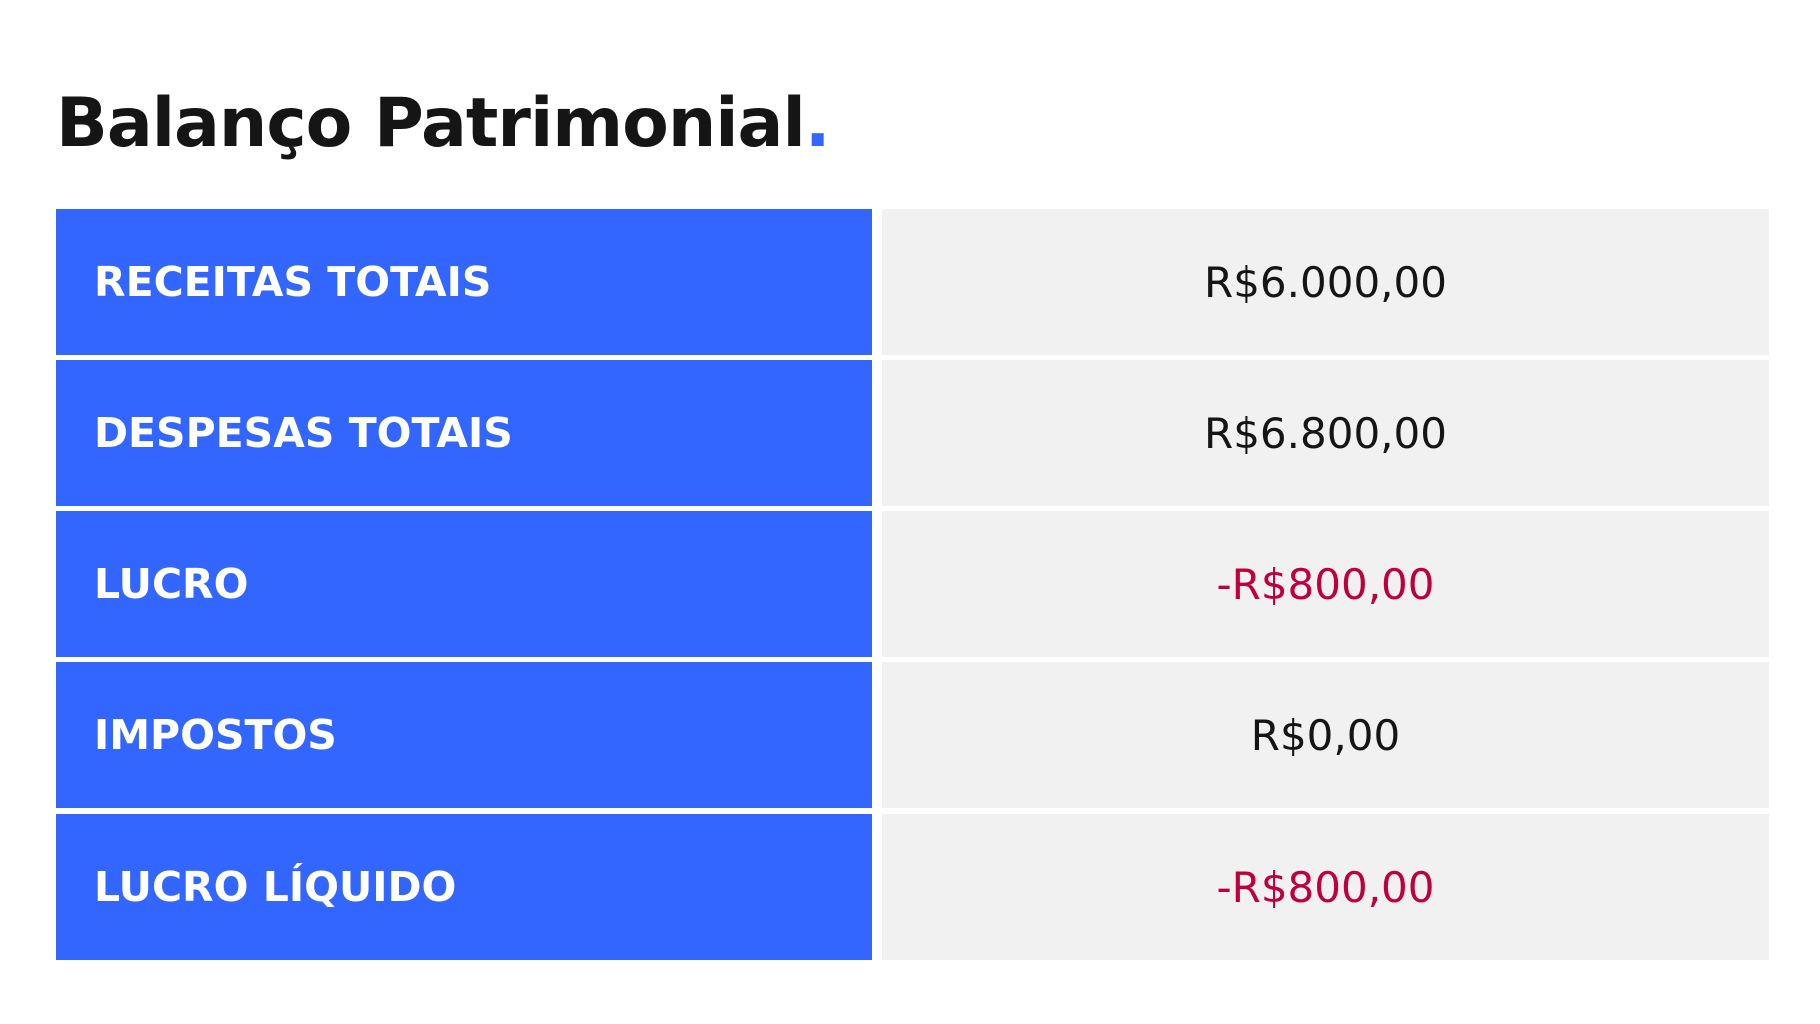 This screenshot has height=1024, width=1820. I want to click on row-value: R$6.000,00, so click(1325, 282).